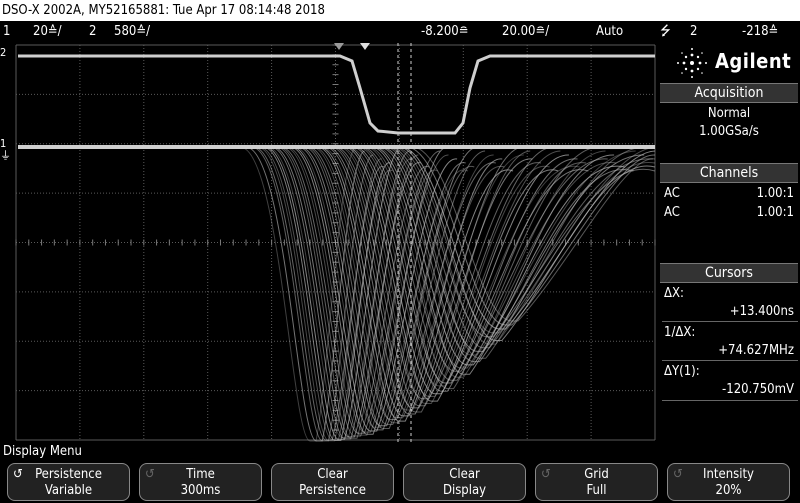 This screenshot has height=503, width=800. What do you see at coordinates (526, 31) in the screenshot?
I see `time-scale: 20.00≘/` at bounding box center [526, 31].